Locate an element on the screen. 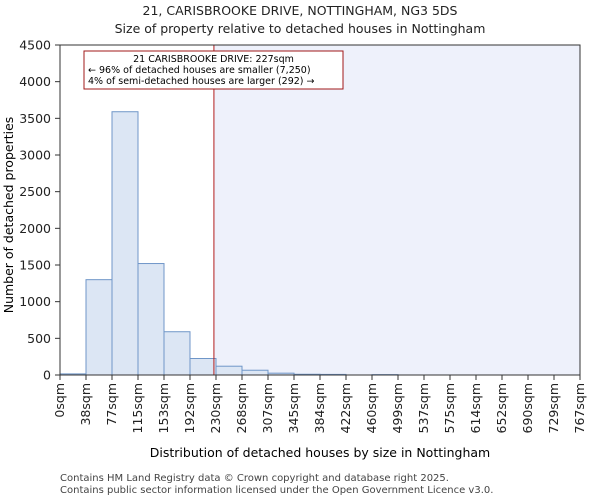 The height and width of the screenshot is (500, 600). x-tick-label: 460sqm is located at coordinates (371, 408).